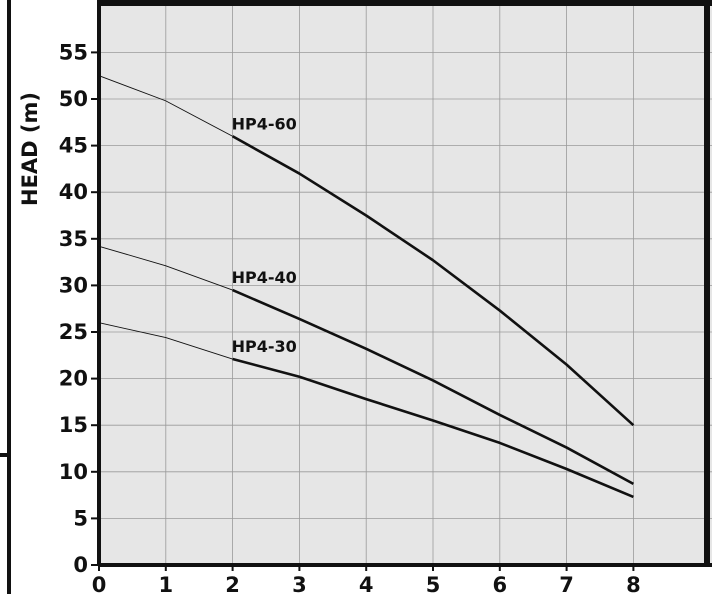  I want to click on x-tick-label: 8, so click(633, 583).